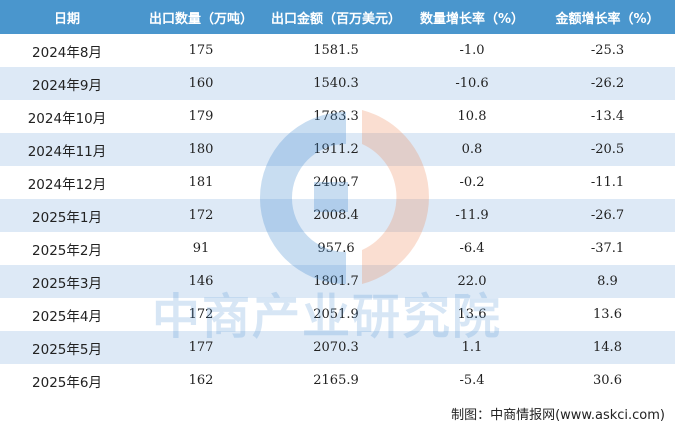  I want to click on cell-value: 1540.3, so click(336, 83).